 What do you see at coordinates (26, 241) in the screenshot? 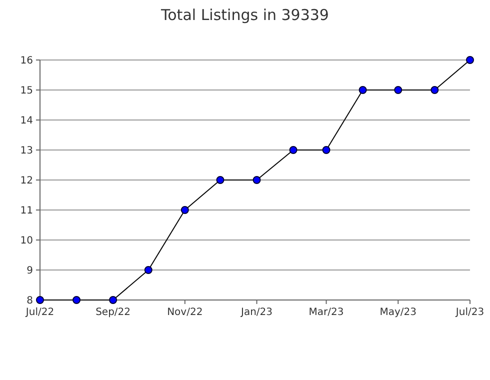
I see `y-tick-label: 10` at bounding box center [26, 241].